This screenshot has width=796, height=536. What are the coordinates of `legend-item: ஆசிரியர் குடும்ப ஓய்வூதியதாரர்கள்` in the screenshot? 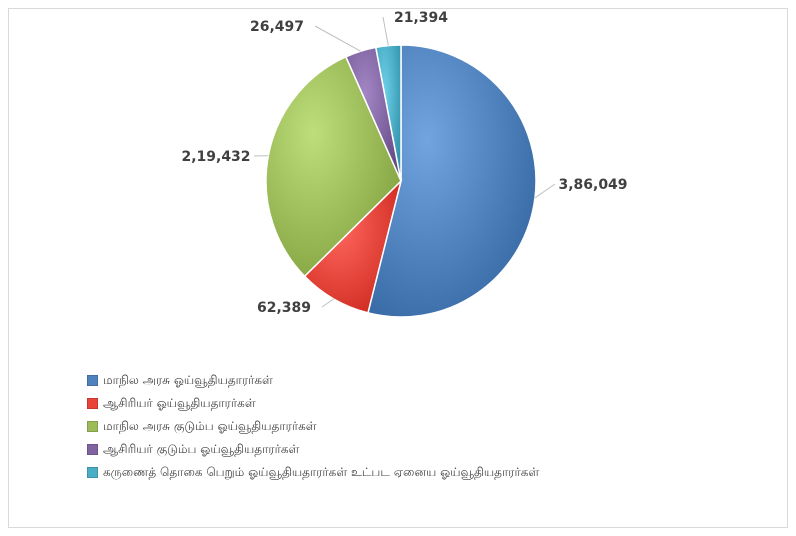 It's located at (417, 449).